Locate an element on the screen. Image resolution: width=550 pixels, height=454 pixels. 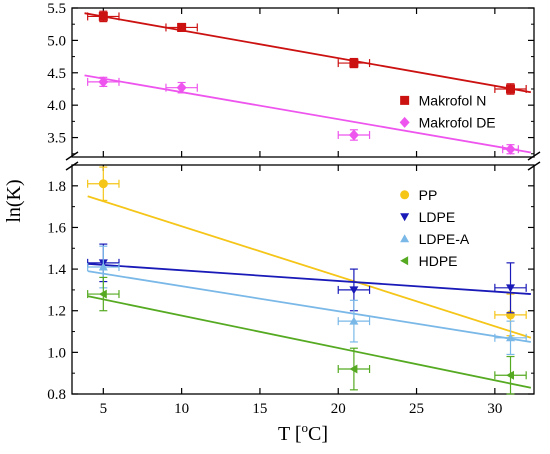
y-tick-label: 1.4 is located at coordinates (56, 270).